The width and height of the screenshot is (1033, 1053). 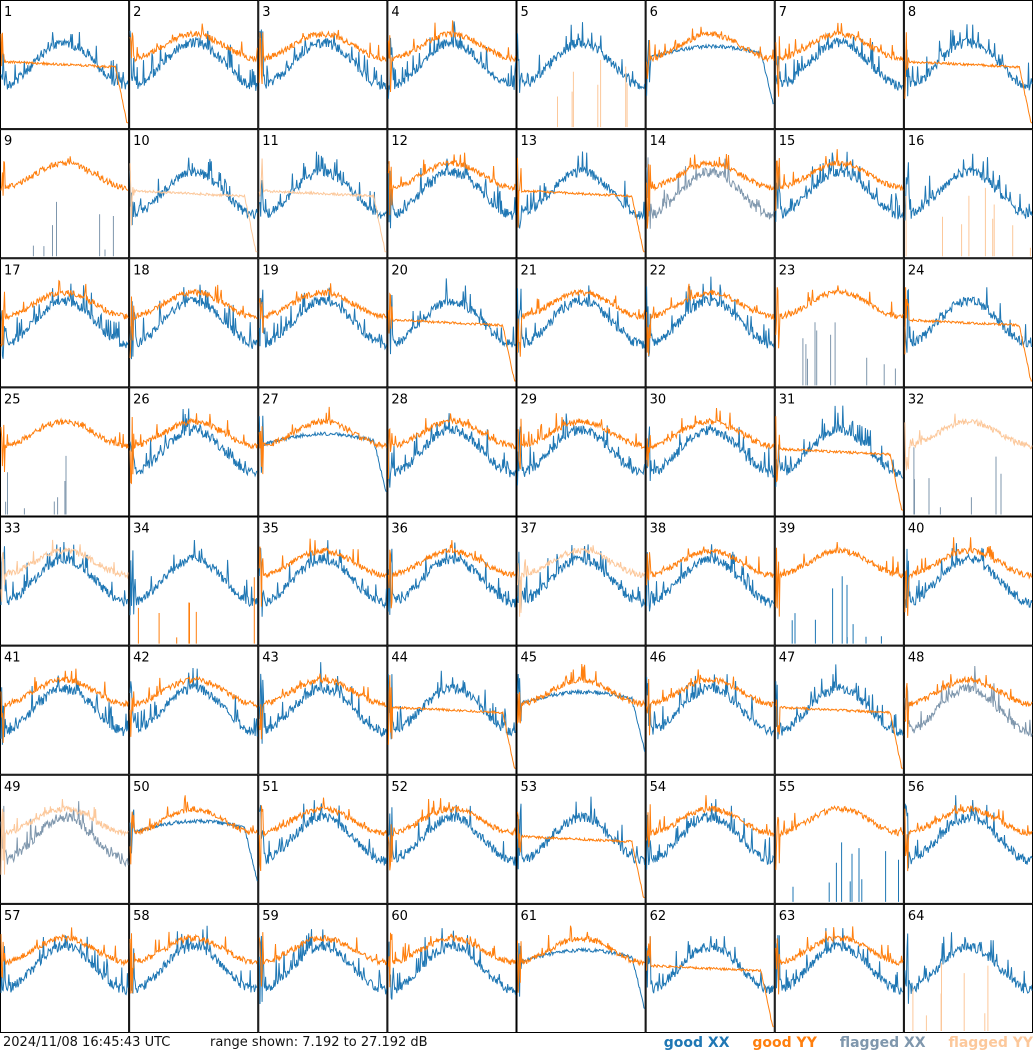 I want to click on panel-49: 49, so click(x=65, y=839).